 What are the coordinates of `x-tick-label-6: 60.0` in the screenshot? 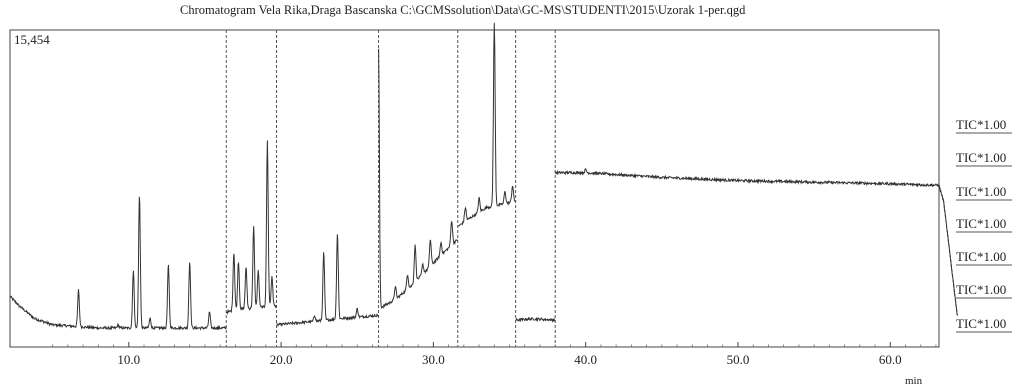 It's located at (890, 359).